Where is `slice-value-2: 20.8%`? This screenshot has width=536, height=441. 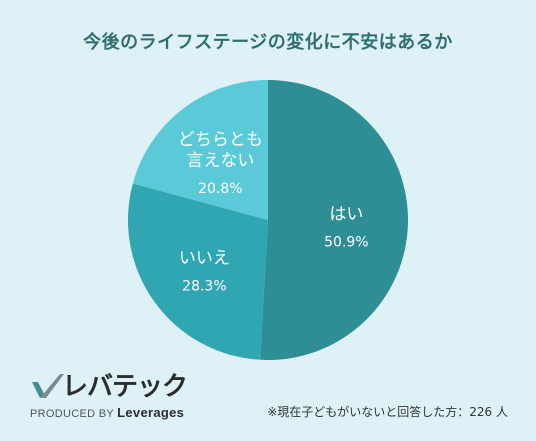 slice-value-2: 20.8% is located at coordinates (220, 189).